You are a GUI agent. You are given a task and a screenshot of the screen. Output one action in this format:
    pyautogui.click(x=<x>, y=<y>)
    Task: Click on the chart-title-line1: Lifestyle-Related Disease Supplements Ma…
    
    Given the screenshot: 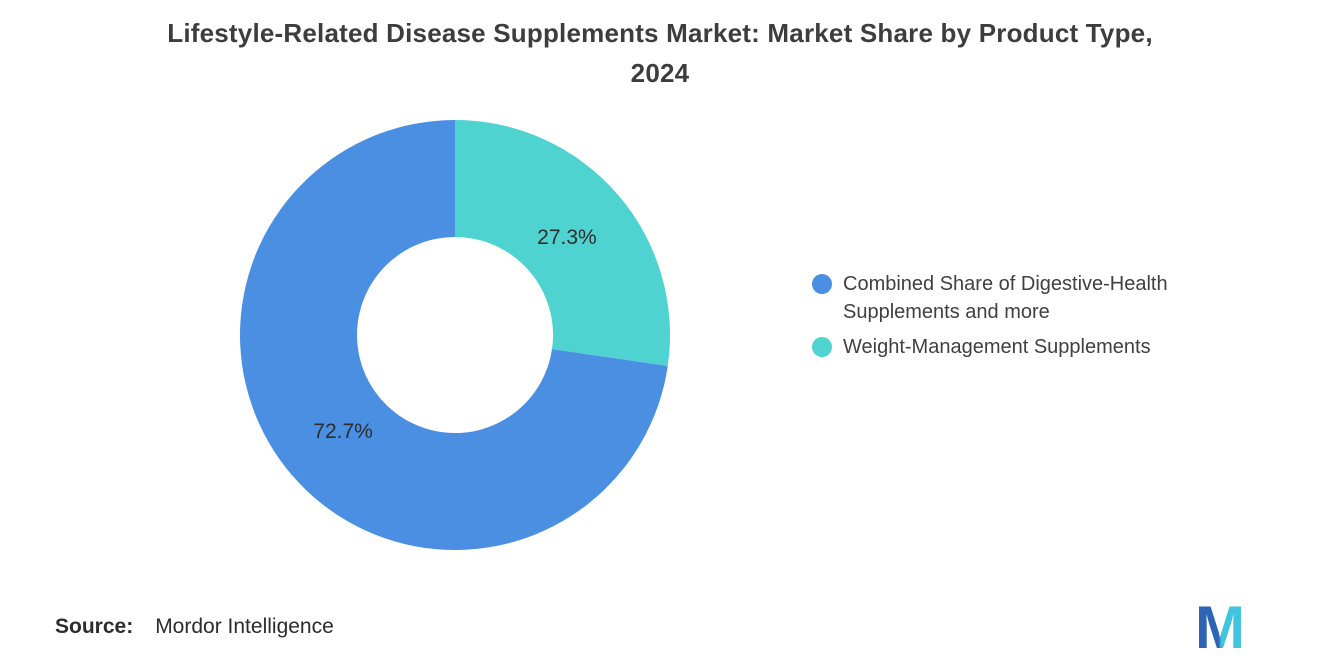 What is the action you would take?
    pyautogui.click(x=660, y=33)
    